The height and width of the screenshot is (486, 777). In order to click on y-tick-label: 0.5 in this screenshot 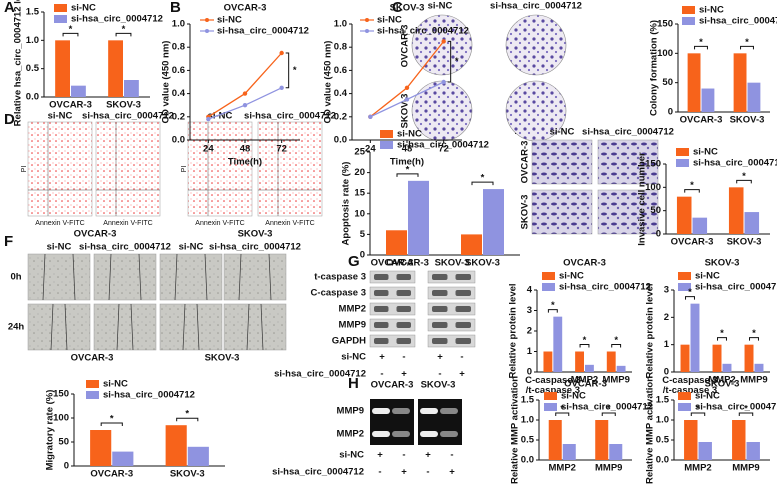, I will do `click(33, 68)`.